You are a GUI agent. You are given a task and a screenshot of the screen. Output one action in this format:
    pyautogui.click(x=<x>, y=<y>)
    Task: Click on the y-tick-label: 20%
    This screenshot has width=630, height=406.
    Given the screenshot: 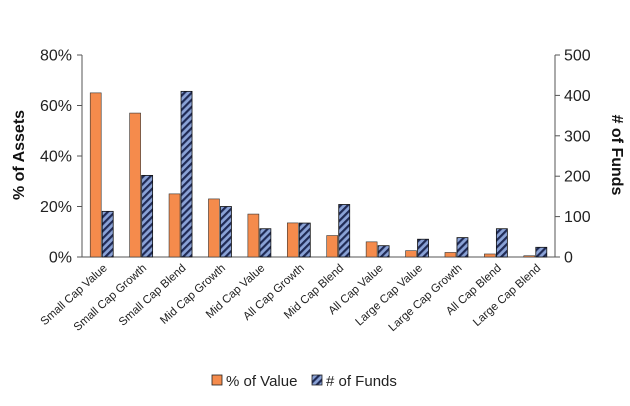 What is the action you would take?
    pyautogui.click(x=56, y=207)
    